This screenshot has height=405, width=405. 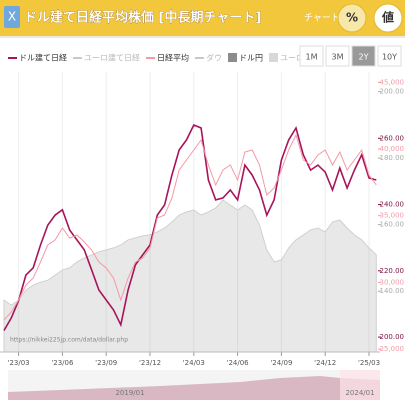 What do you see at coordinates (296, 58) in the screenshot?
I see `legend-label: ユーロ円` at bounding box center [296, 58].